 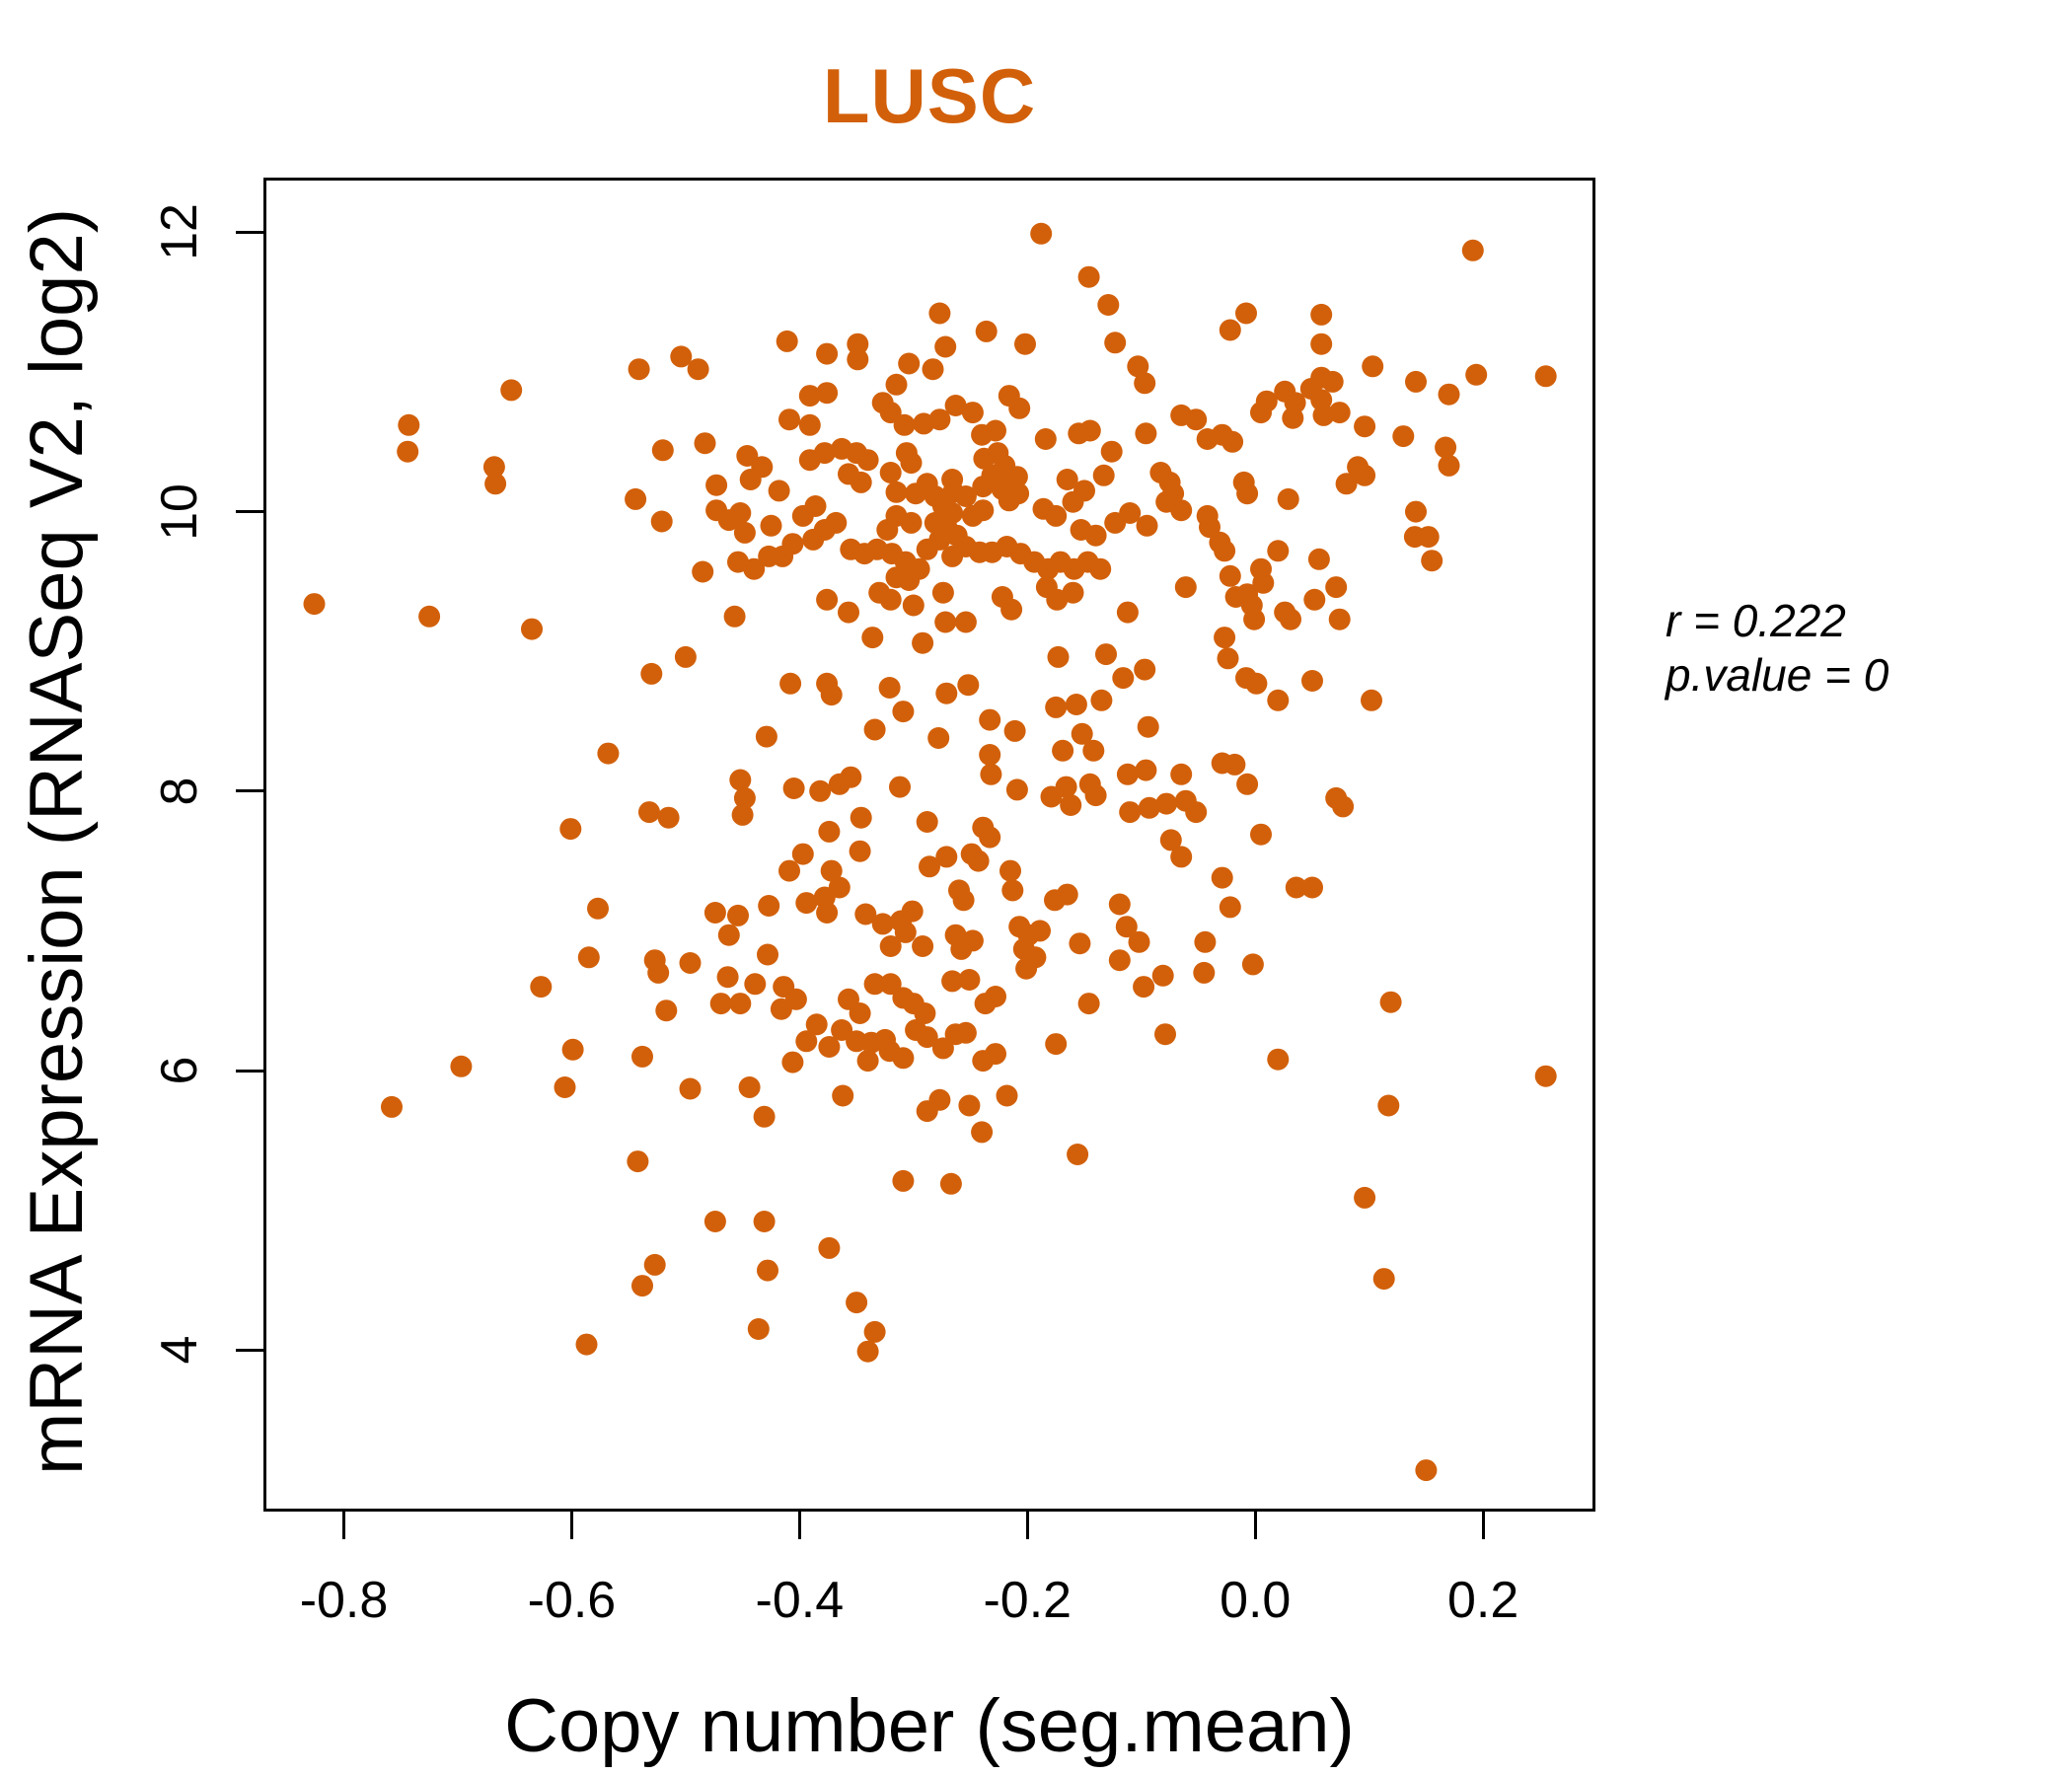 I want to click on x-tick-label: -0.6, so click(x=572, y=1601).